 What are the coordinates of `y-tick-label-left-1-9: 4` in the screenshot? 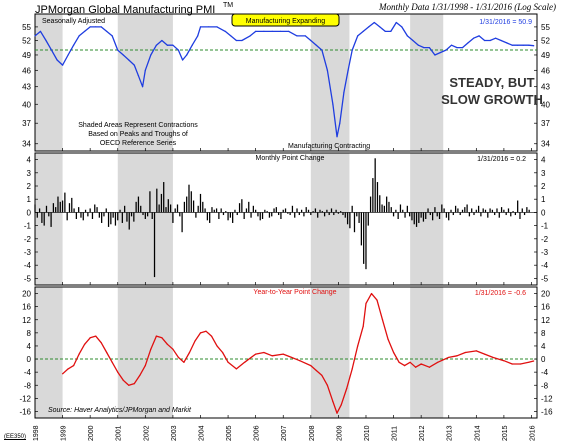 It's located at (29, 160).